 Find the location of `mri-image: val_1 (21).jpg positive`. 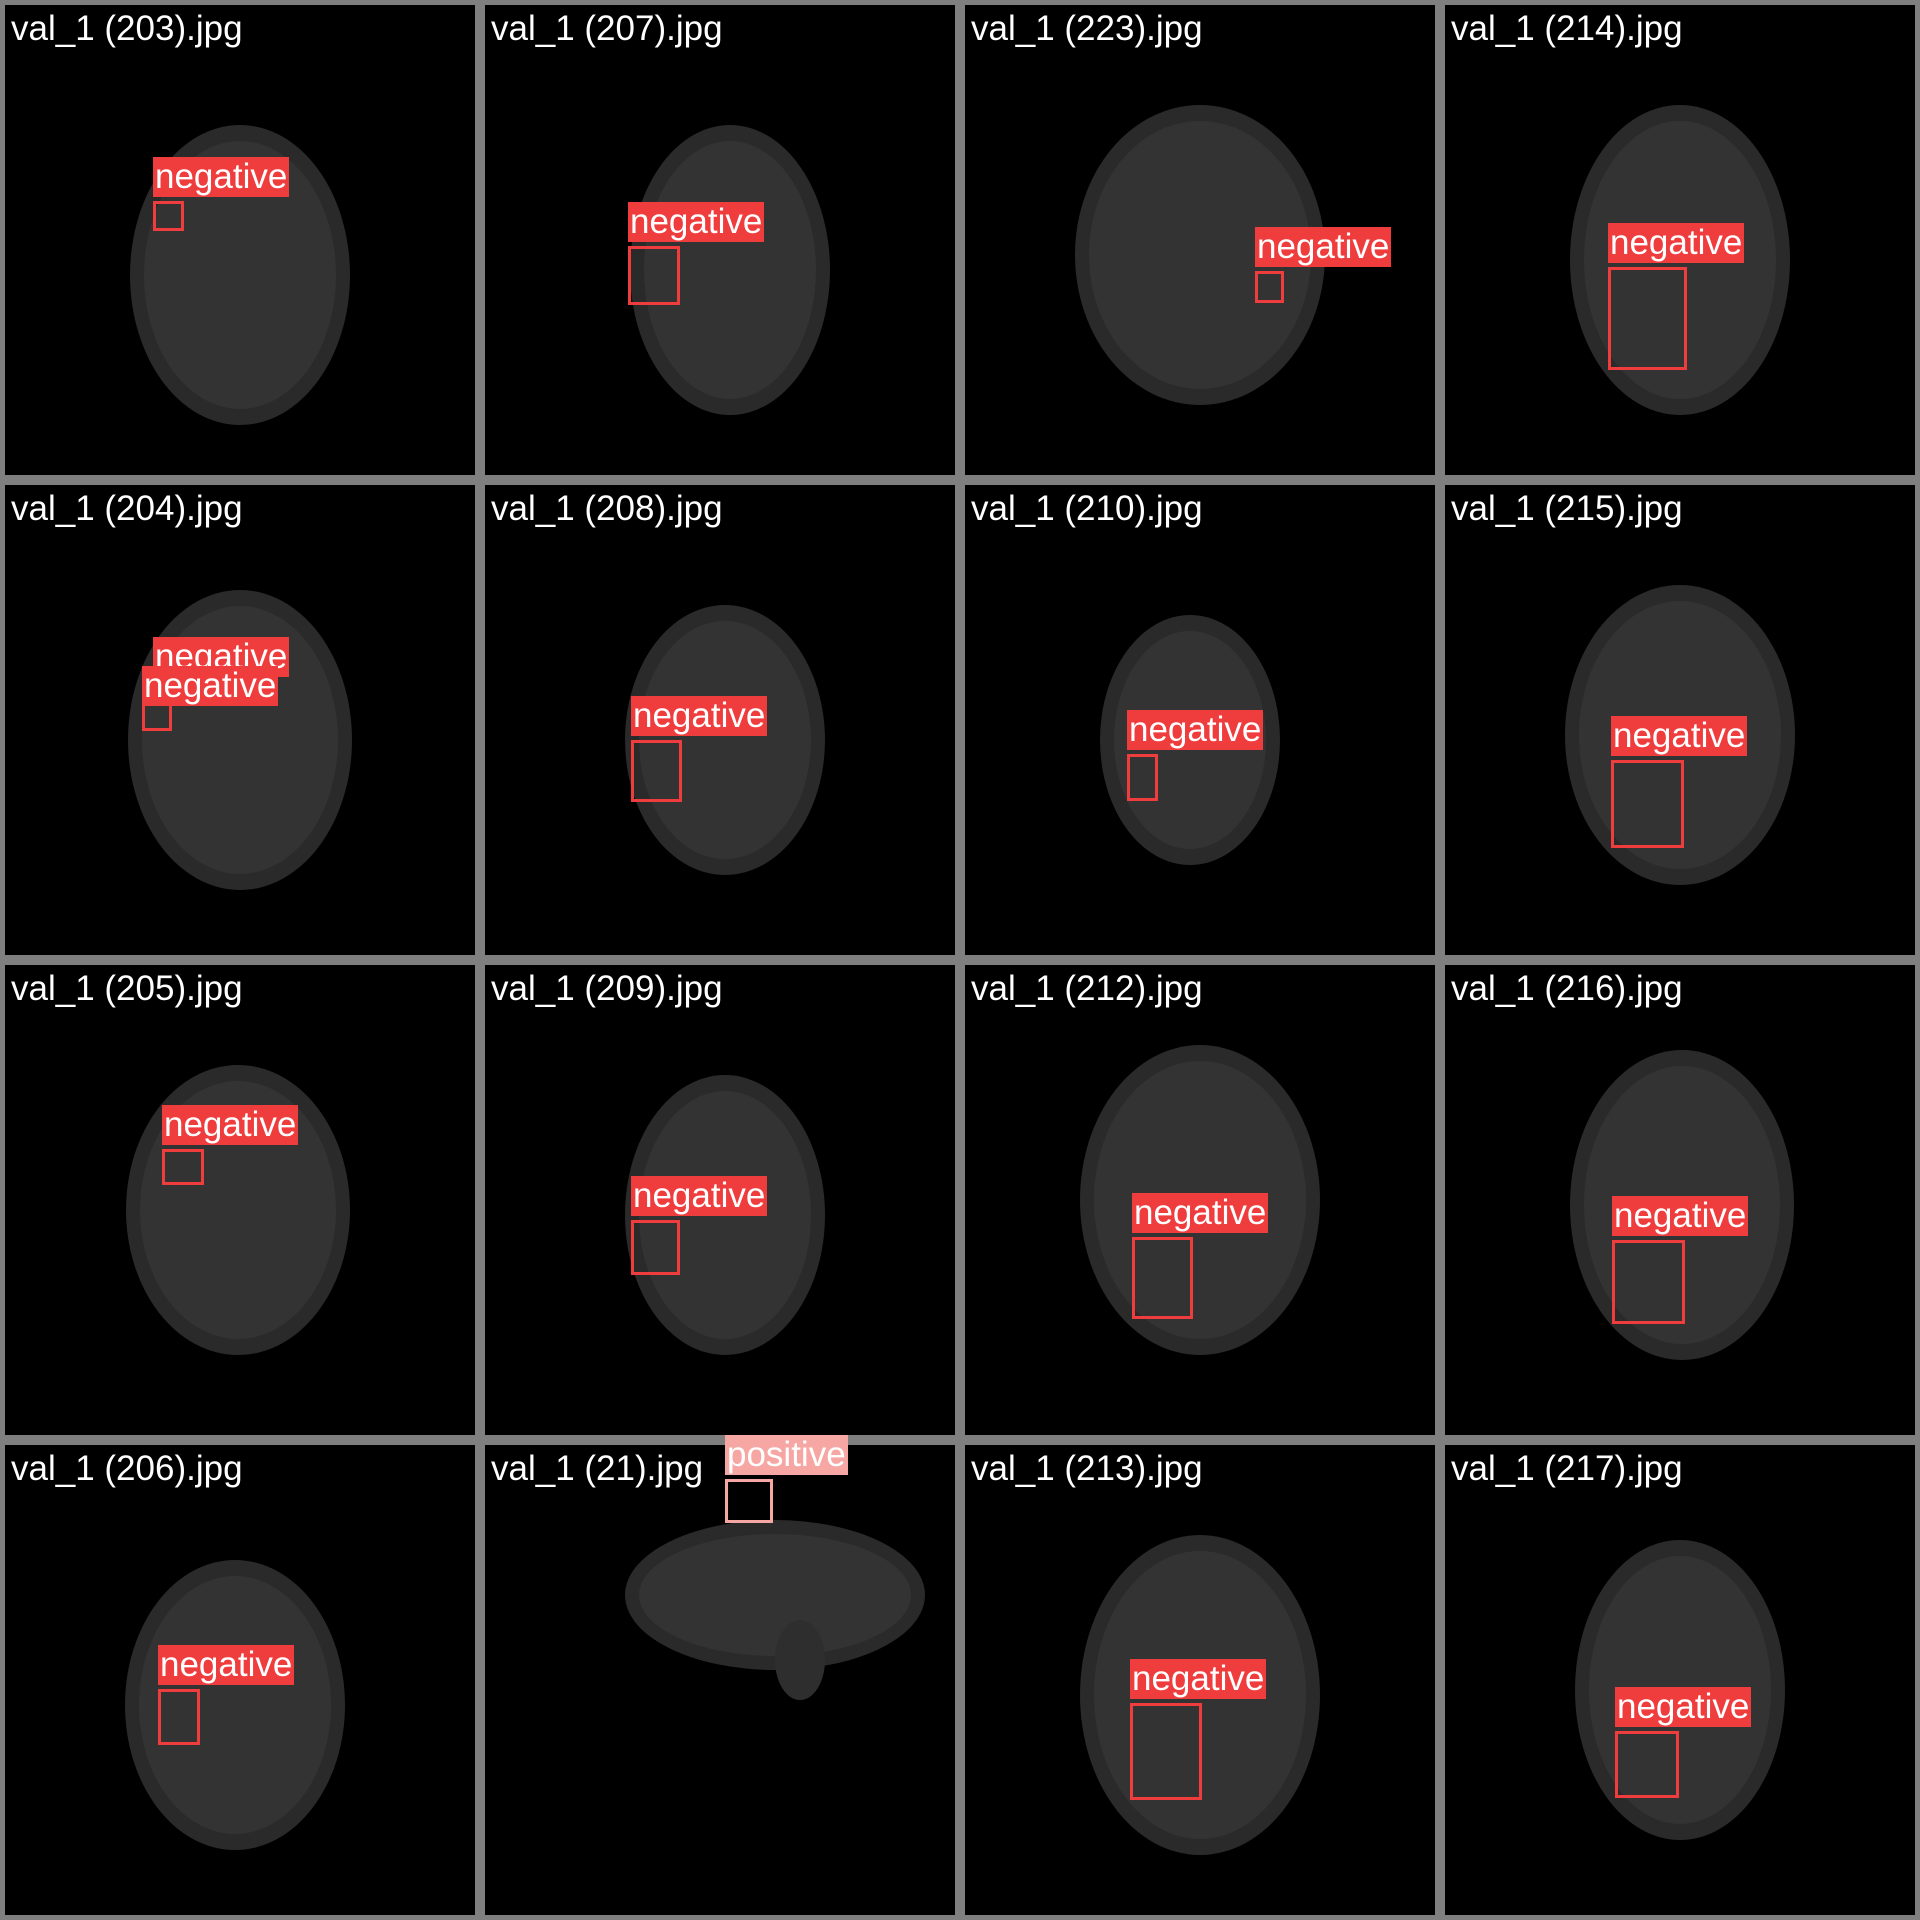

mri-image: val_1 (21).jpg positive is located at coordinates (720, 1675).